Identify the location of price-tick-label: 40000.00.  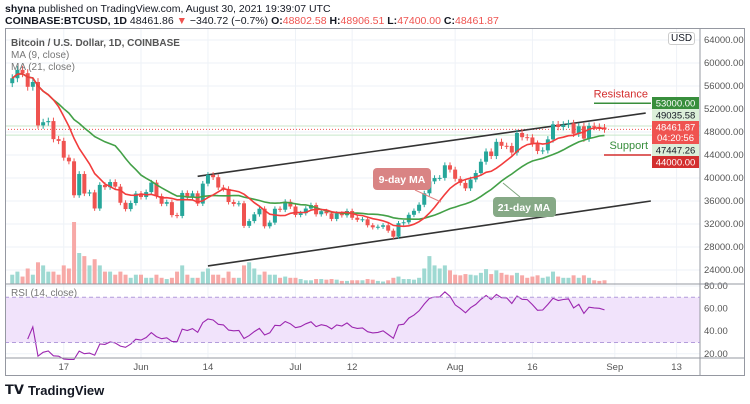
(724, 178).